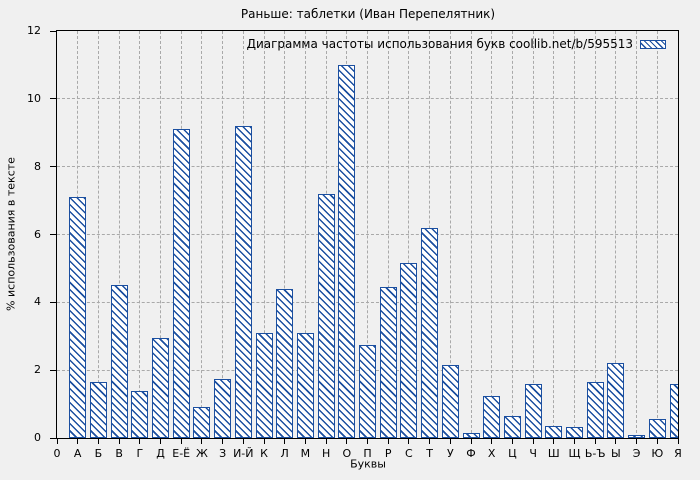  Describe the element at coordinates (533, 234) in the screenshot. I see `x-gridline-Ч` at that location.